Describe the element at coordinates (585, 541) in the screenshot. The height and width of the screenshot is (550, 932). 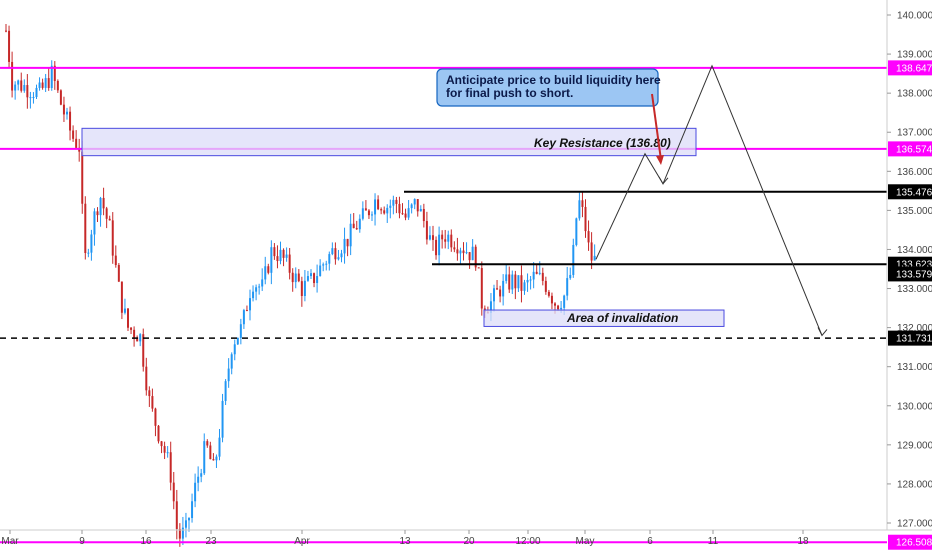
I see `time-tick-label: May` at that location.